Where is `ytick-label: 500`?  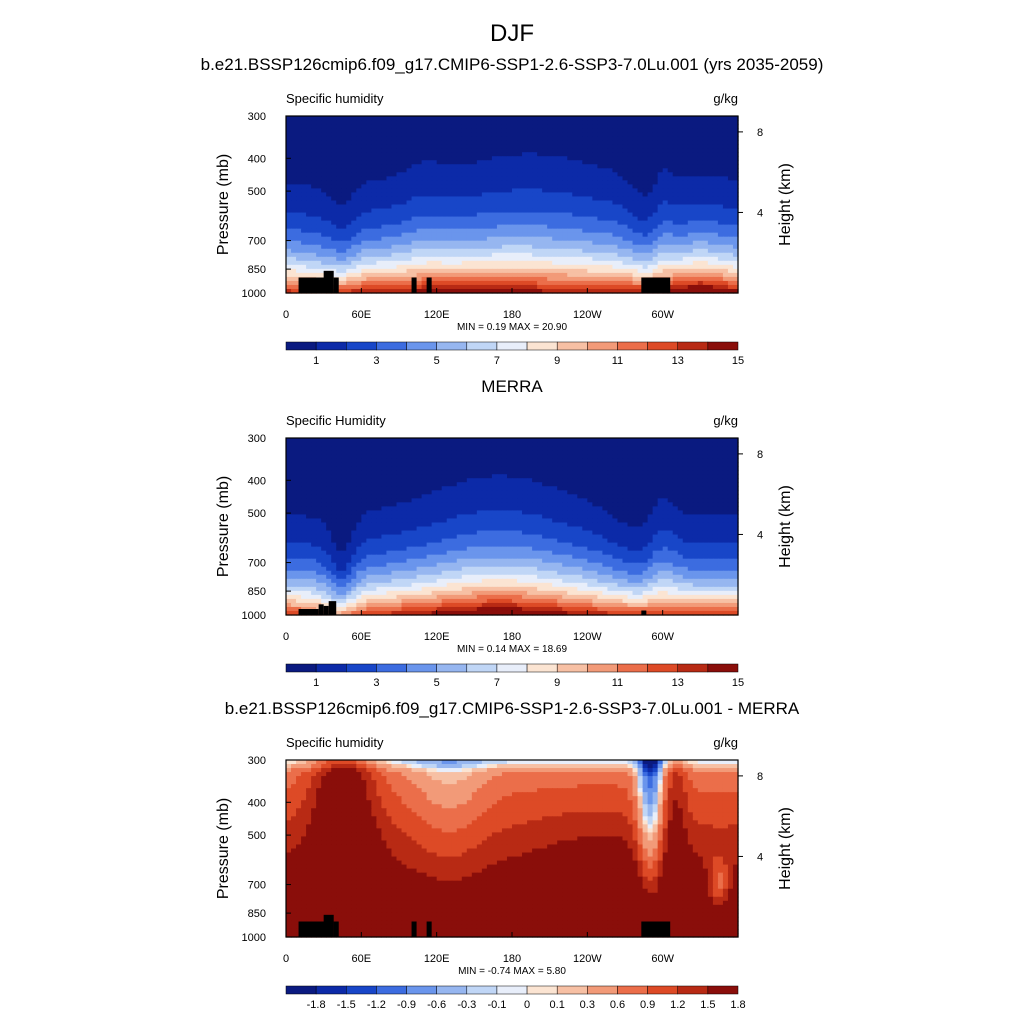 ytick-label: 500 is located at coordinates (257, 192).